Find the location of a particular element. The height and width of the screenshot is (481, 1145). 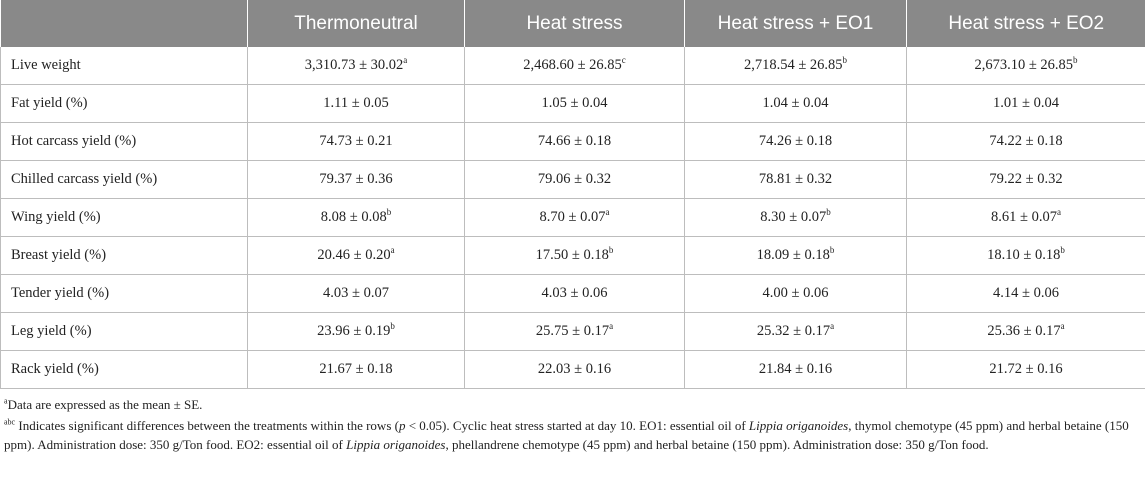

row-label: Wing yield (%) is located at coordinates (124, 217).